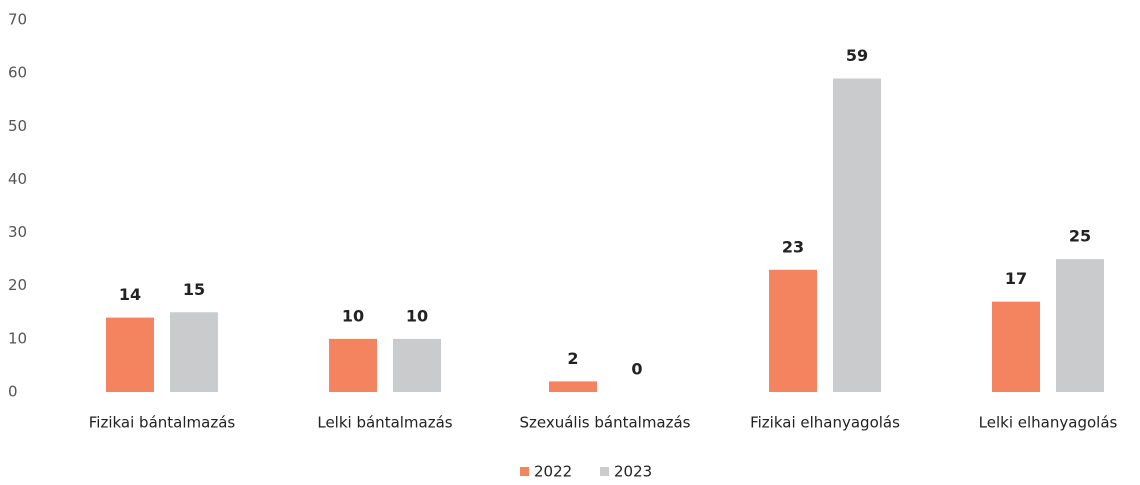 The width and height of the screenshot is (1140, 485). What do you see at coordinates (636, 369) in the screenshot?
I see `value-label: 0` at bounding box center [636, 369].